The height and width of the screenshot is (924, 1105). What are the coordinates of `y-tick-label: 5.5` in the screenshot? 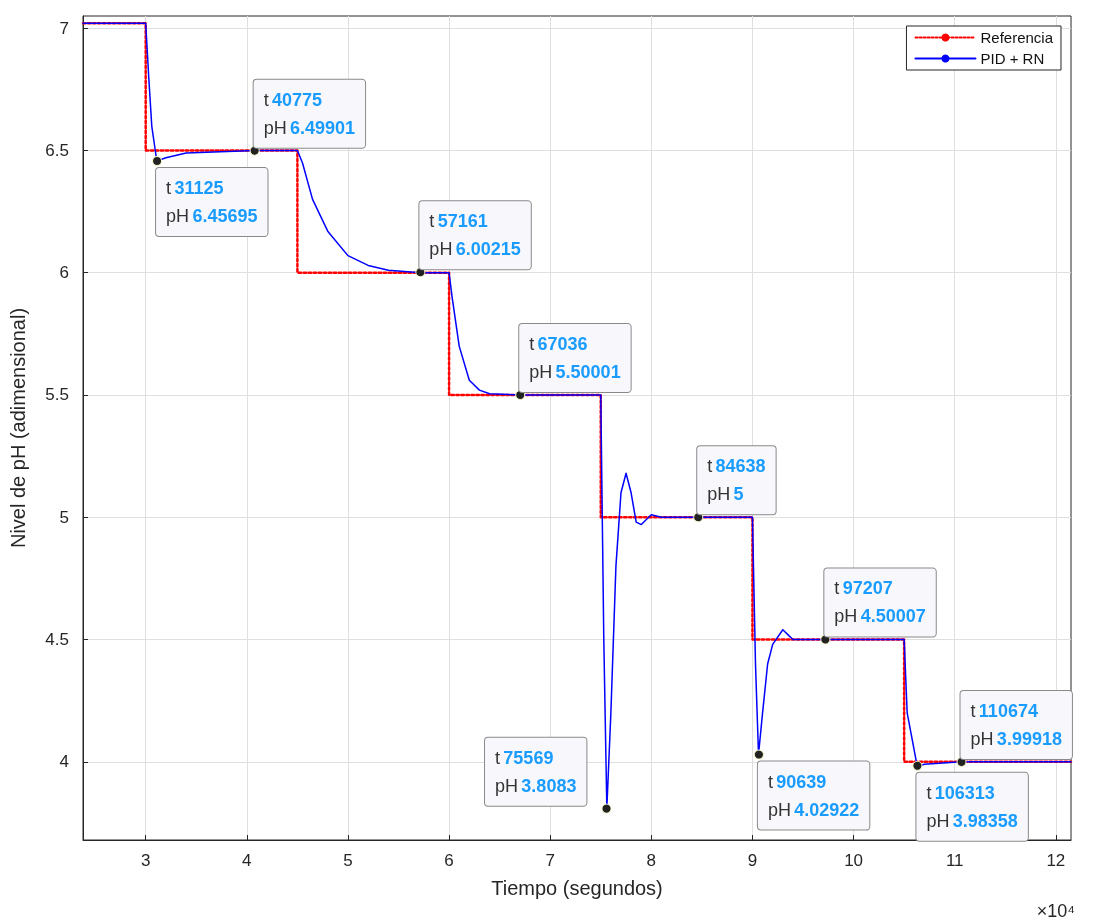 It's located at (57, 395).